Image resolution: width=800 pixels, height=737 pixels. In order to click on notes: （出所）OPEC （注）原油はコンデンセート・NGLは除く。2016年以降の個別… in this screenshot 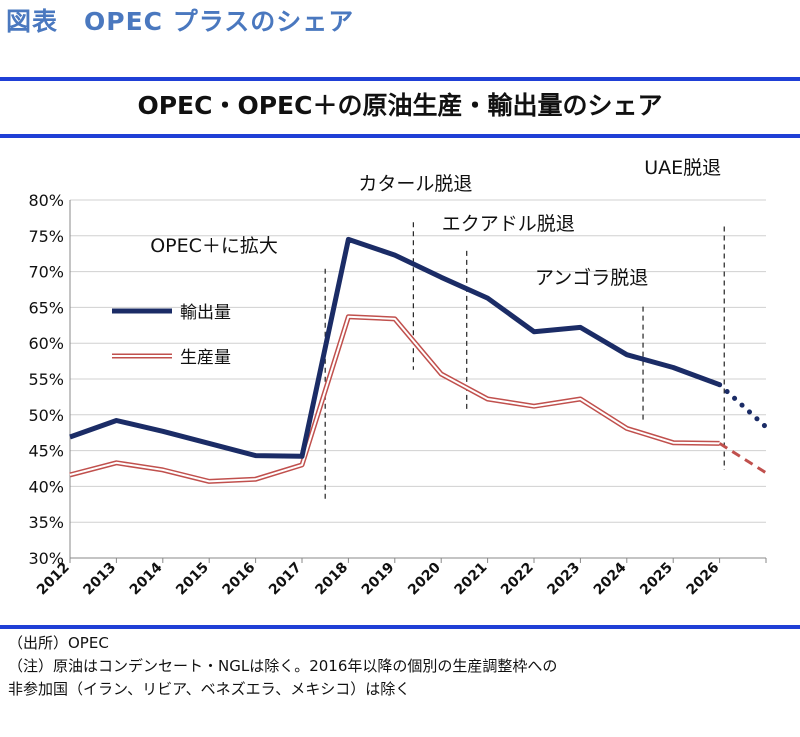, I will do `click(403, 666)`.